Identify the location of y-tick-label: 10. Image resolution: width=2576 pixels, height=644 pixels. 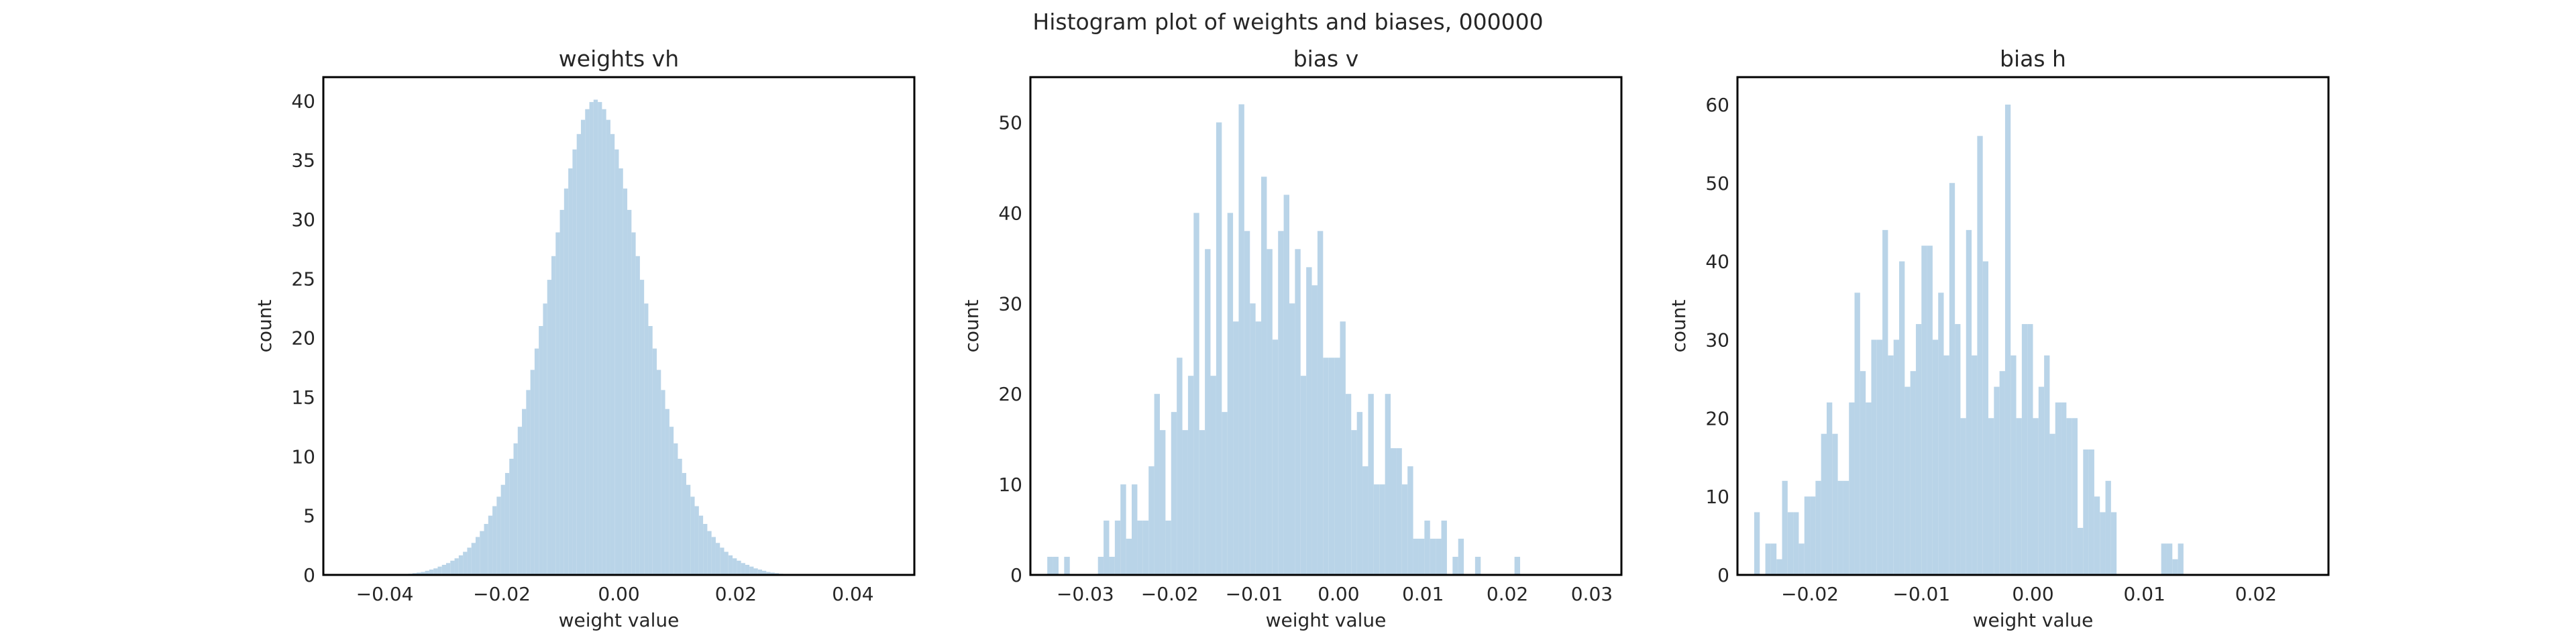
(303, 456).